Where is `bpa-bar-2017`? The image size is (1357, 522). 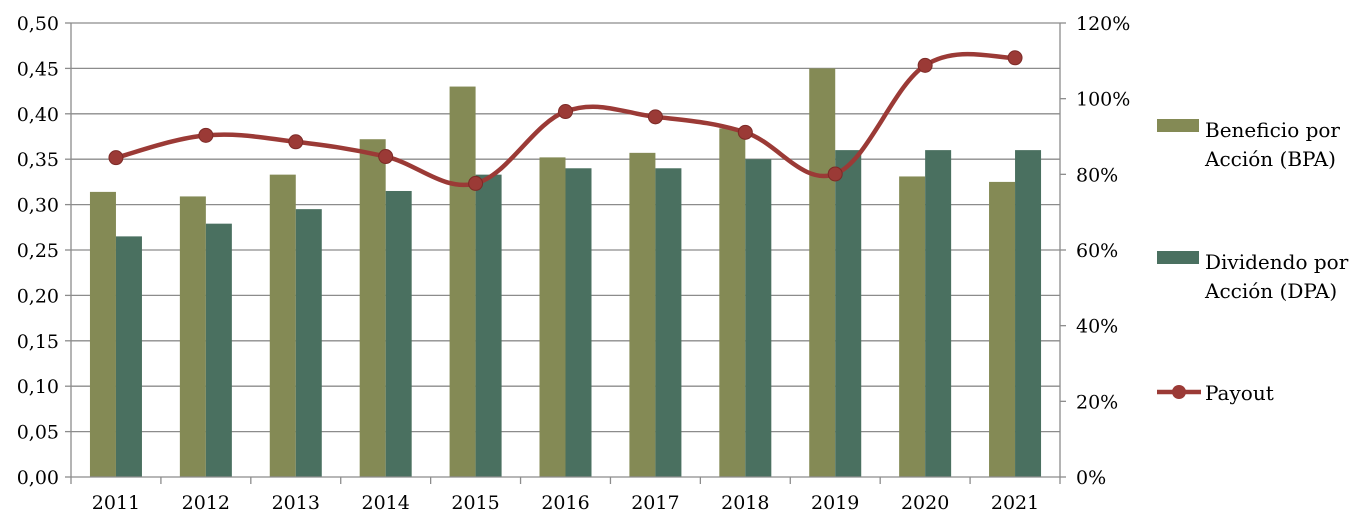
bpa-bar-2017 is located at coordinates (642, 314).